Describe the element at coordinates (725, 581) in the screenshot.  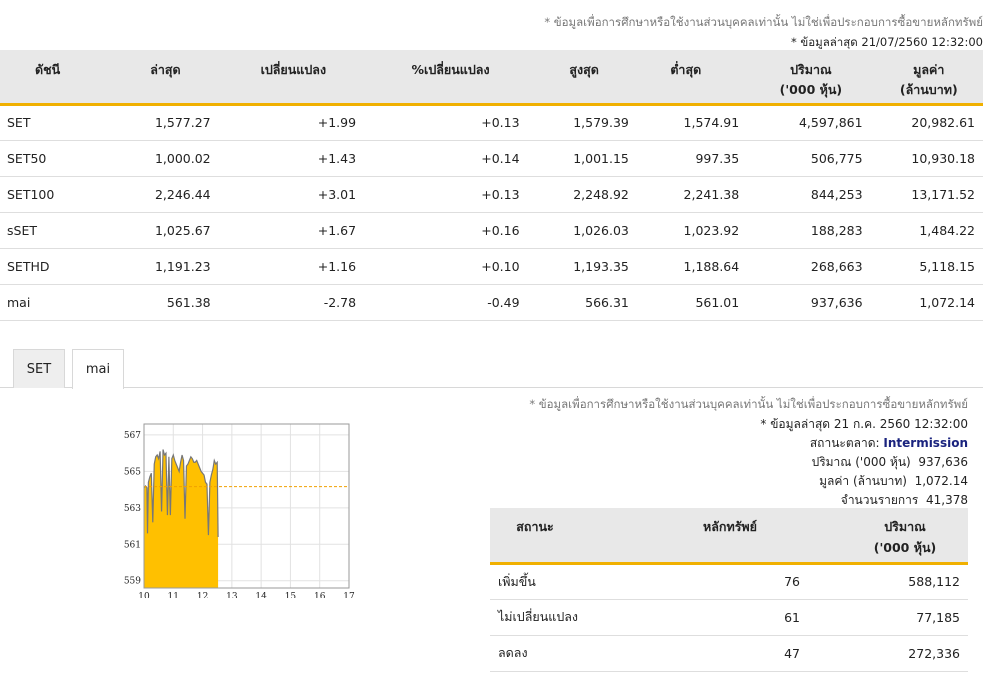
I see `stats-count: 76` at that location.